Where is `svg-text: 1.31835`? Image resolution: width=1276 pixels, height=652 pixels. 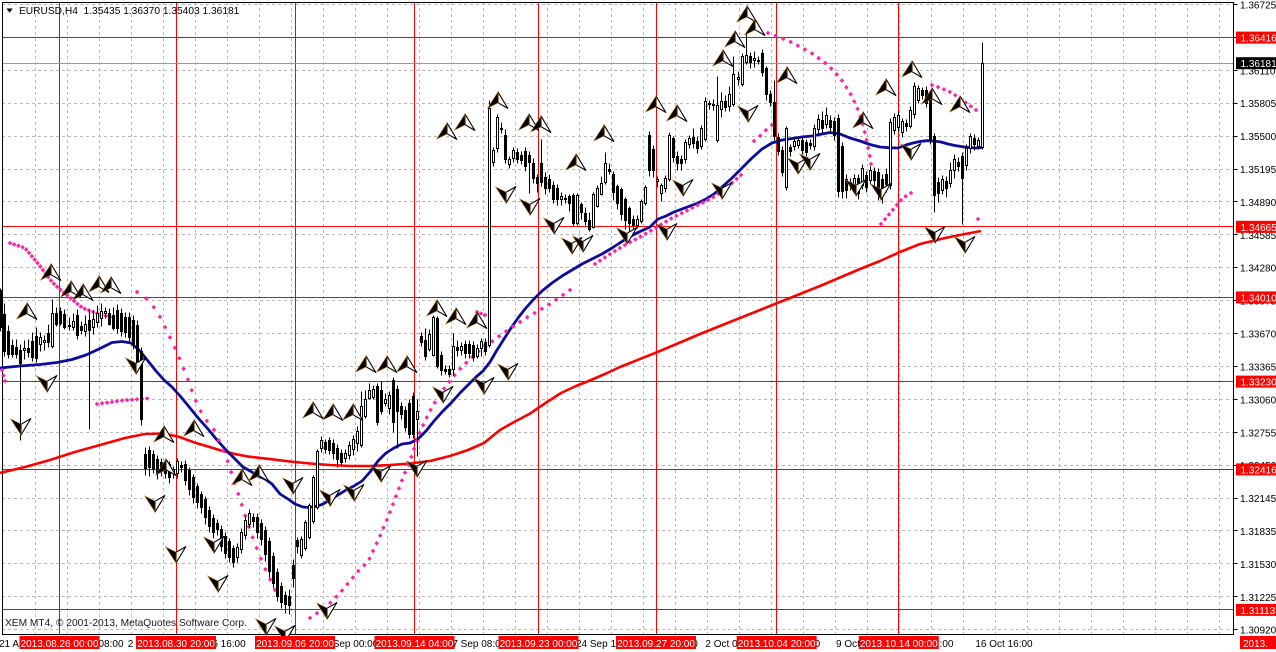
svg-text: 1.31835 is located at coordinates (1258, 532).